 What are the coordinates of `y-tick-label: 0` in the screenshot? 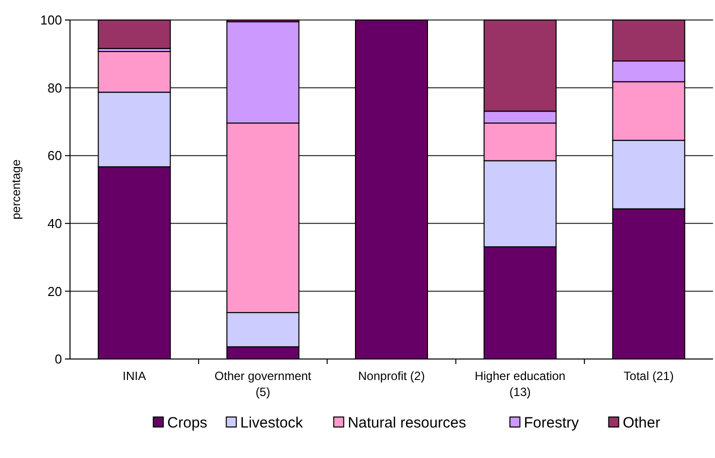 It's located at (58, 359).